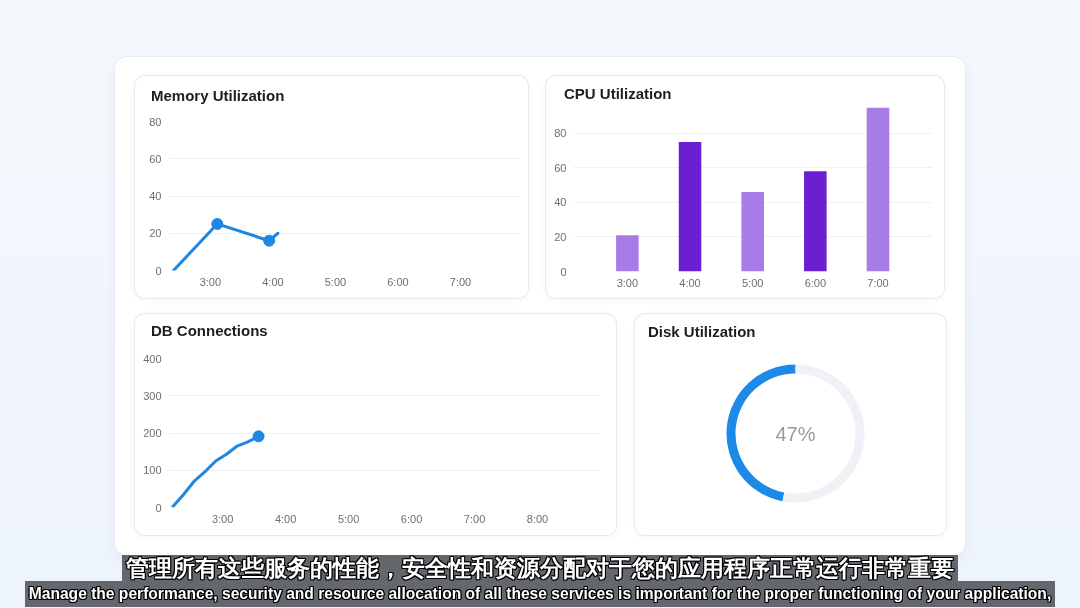 This screenshot has width=1080, height=608. I want to click on x-tick-label: 8:00, so click(537, 518).